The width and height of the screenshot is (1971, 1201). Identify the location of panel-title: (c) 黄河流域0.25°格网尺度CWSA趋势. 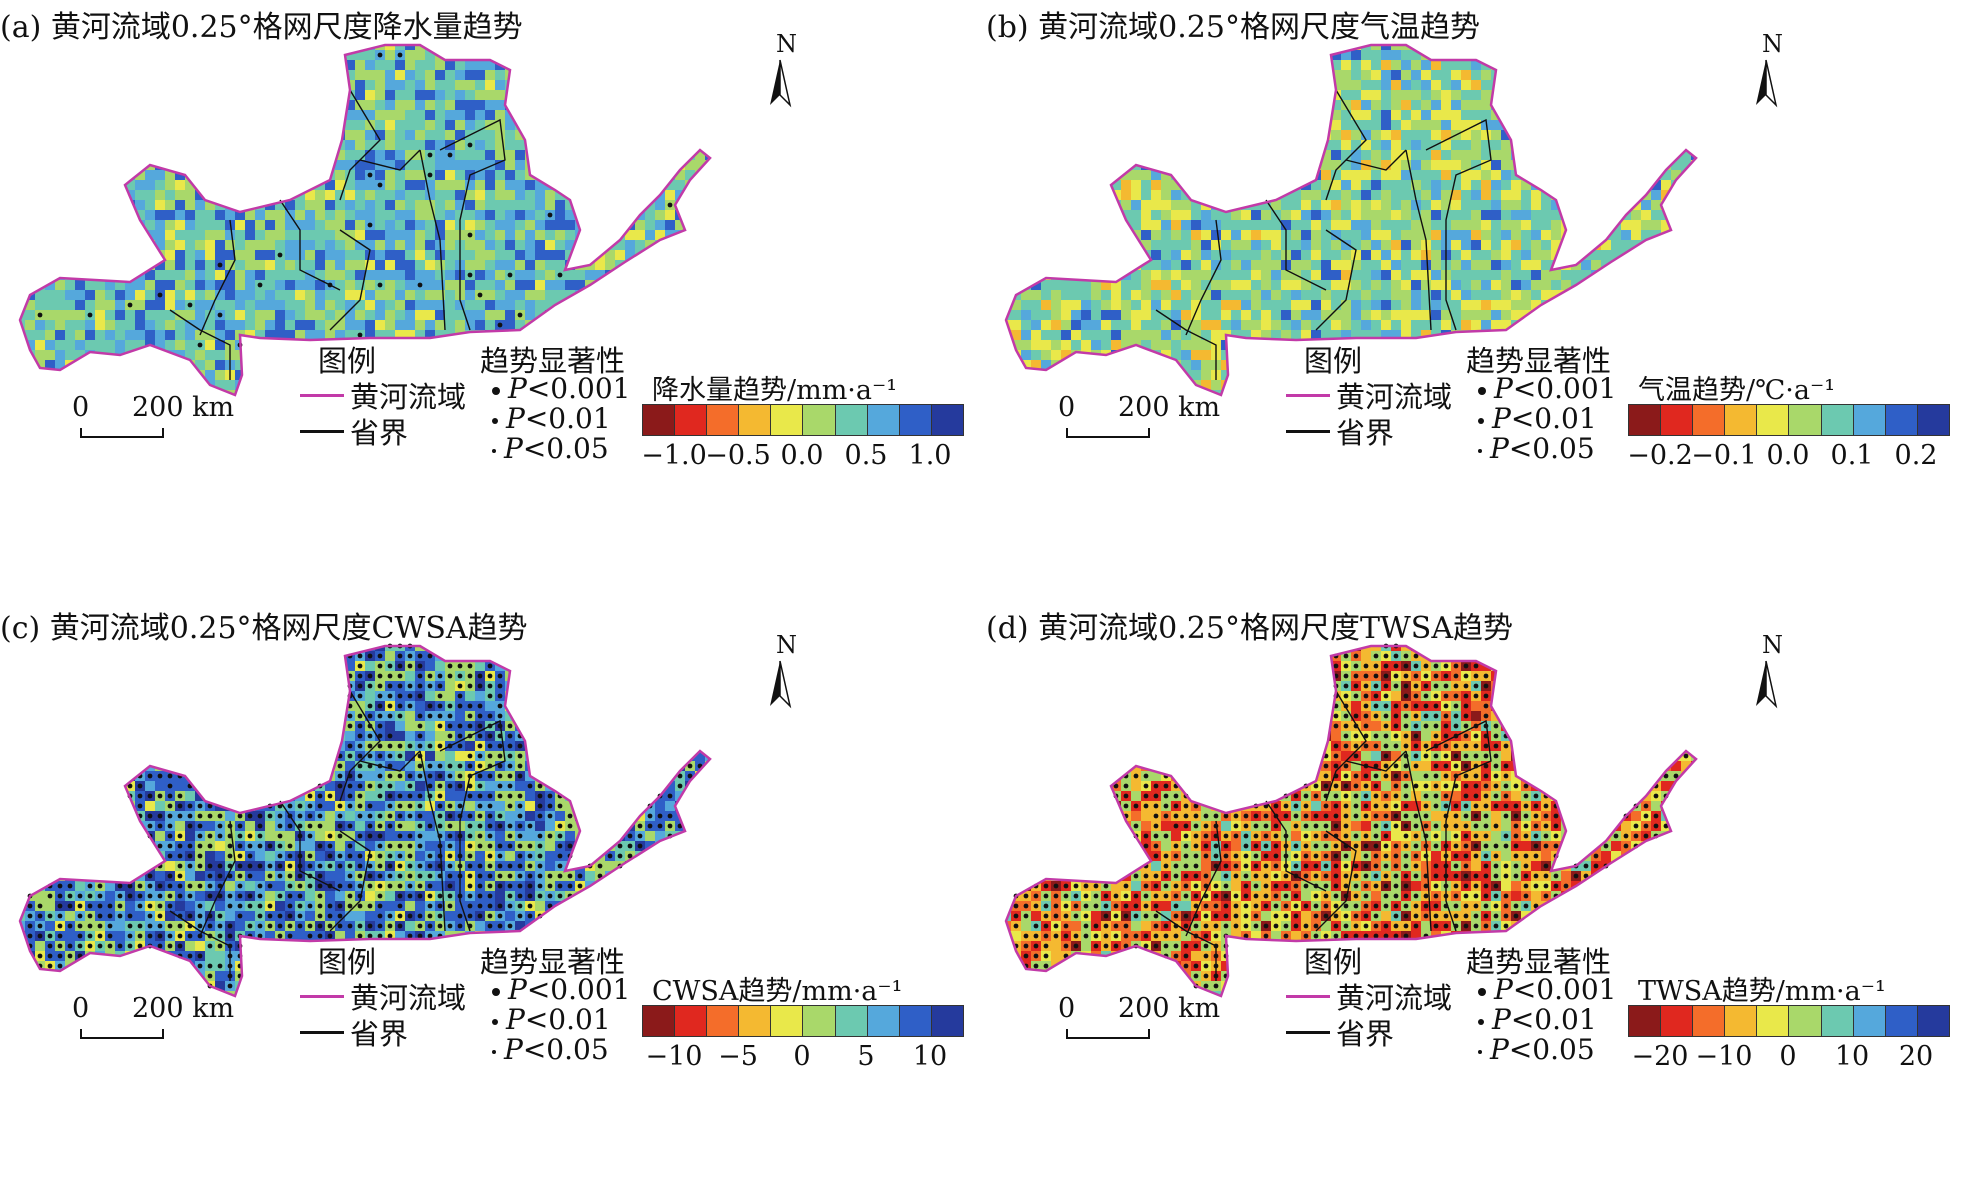
(264, 628).